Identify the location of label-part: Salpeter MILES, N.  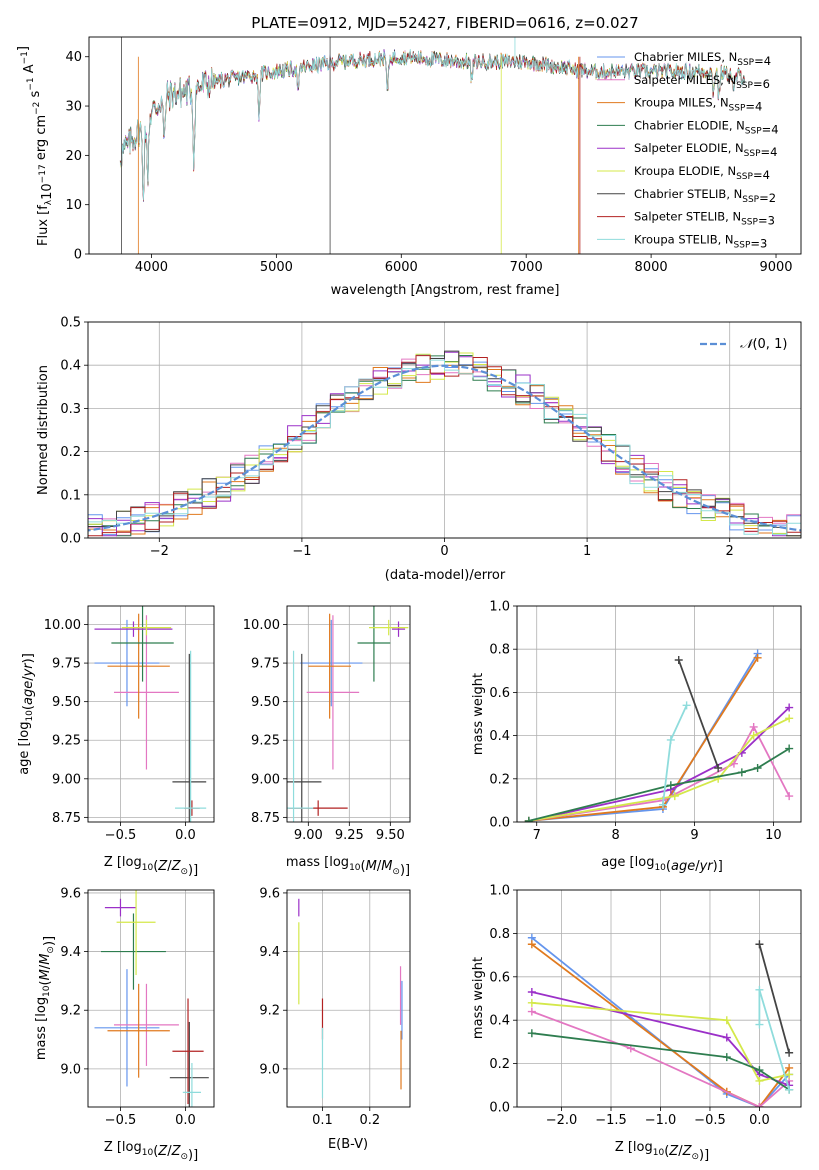
(685, 80).